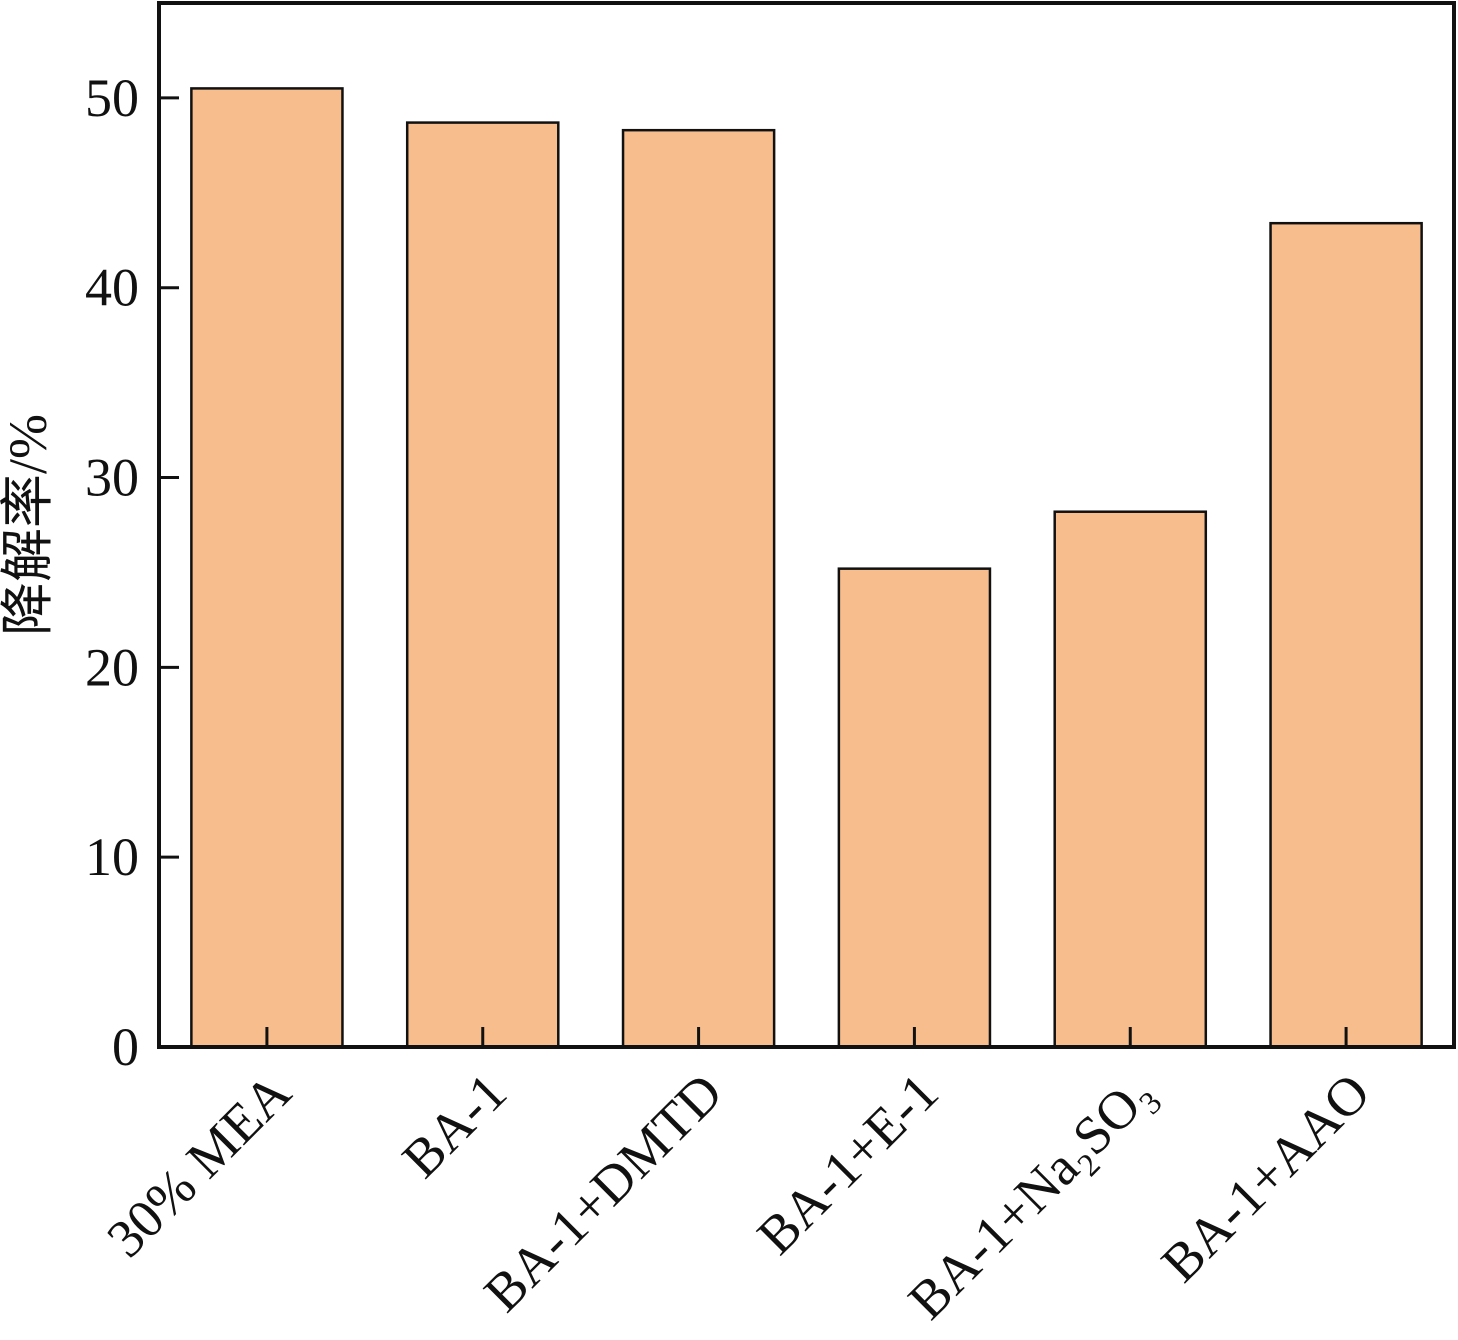 The width and height of the screenshot is (1458, 1340). What do you see at coordinates (125, 1047) in the screenshot?
I see `y-tick-label: 0` at bounding box center [125, 1047].